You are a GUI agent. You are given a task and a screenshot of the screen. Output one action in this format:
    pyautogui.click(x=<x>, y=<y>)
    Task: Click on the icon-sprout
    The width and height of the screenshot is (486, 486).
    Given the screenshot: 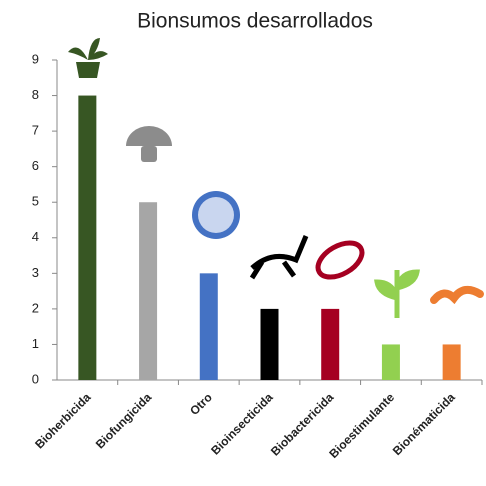 What is the action you would take?
    pyautogui.click(x=397, y=293)
    